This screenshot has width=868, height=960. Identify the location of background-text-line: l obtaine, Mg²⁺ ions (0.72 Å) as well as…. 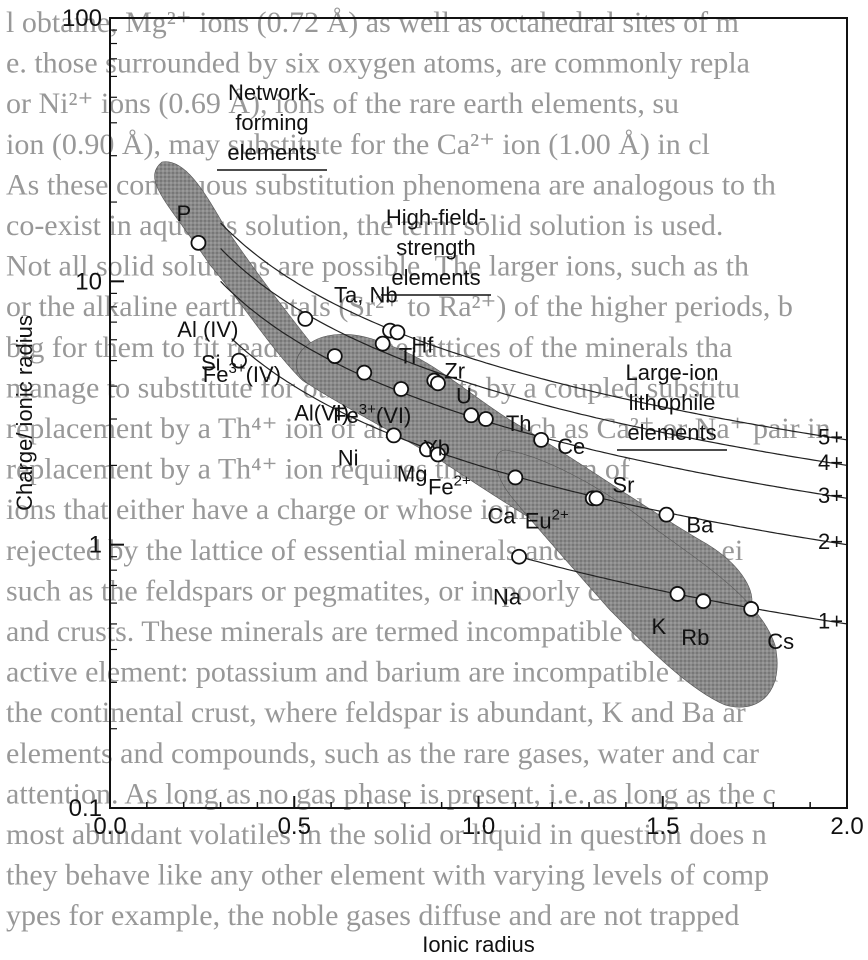
(372, 22).